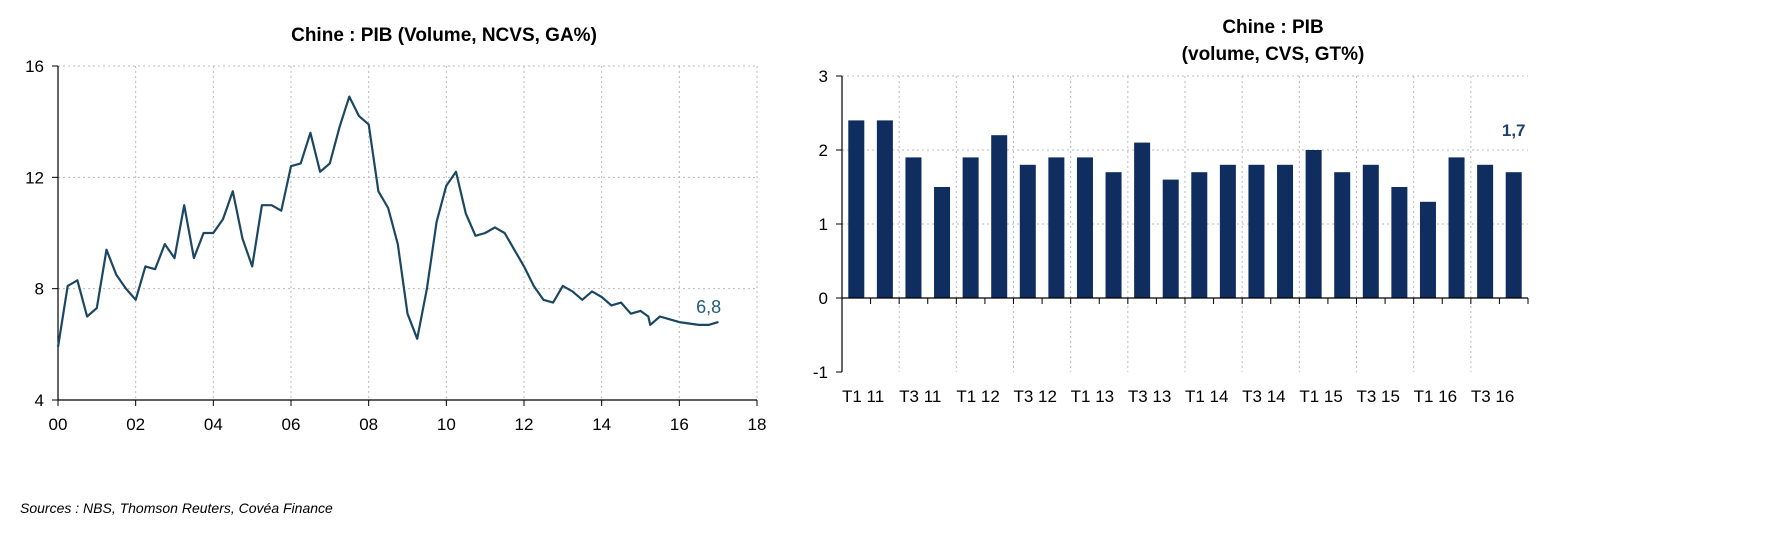 The width and height of the screenshot is (1767, 549). I want to click on x-tick-label: 18, so click(757, 424).